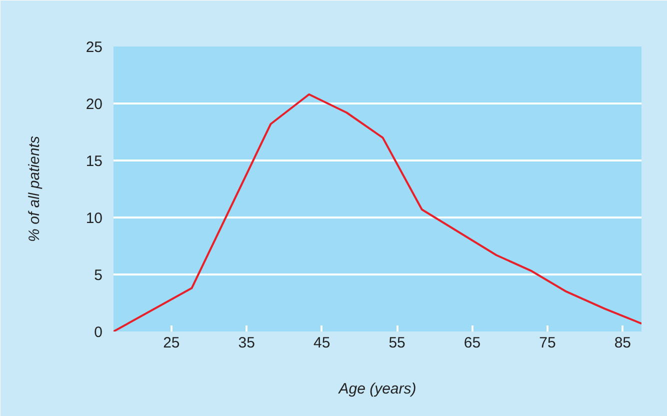 Image resolution: width=667 pixels, height=416 pixels. What do you see at coordinates (472, 343) in the screenshot?
I see `x-tick-label: 65` at bounding box center [472, 343].